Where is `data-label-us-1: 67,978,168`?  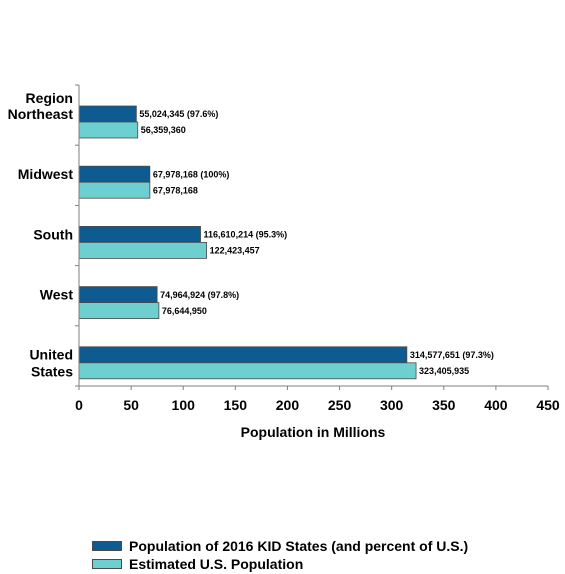
data-label-us-1: 67,978,168 is located at coordinates (175, 190).